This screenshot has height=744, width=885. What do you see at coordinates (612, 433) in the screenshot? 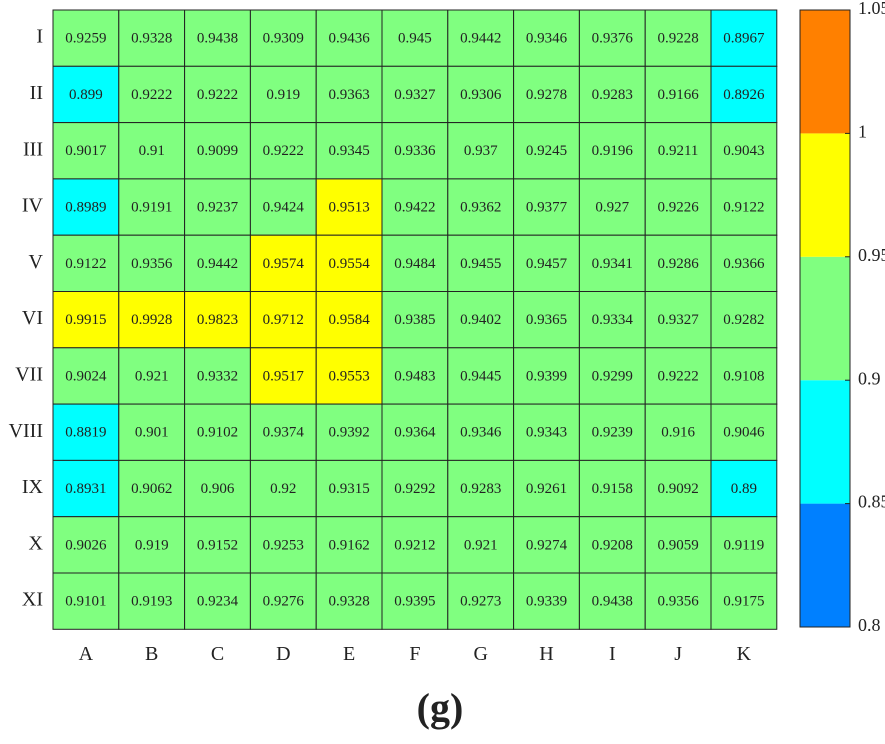
I see `cell-label: 0.9239` at bounding box center [612, 433].